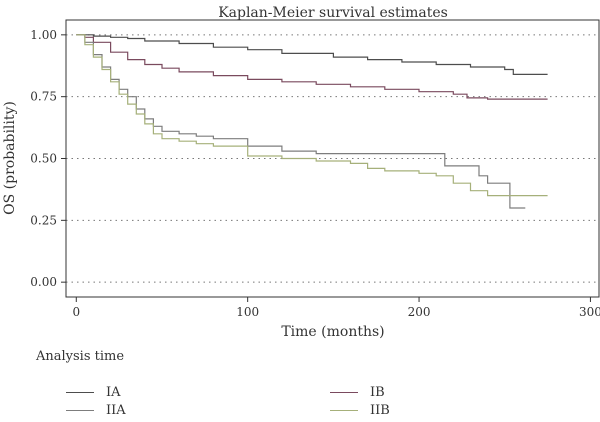  I want to click on legend-label-iia: IIA, so click(116, 410).